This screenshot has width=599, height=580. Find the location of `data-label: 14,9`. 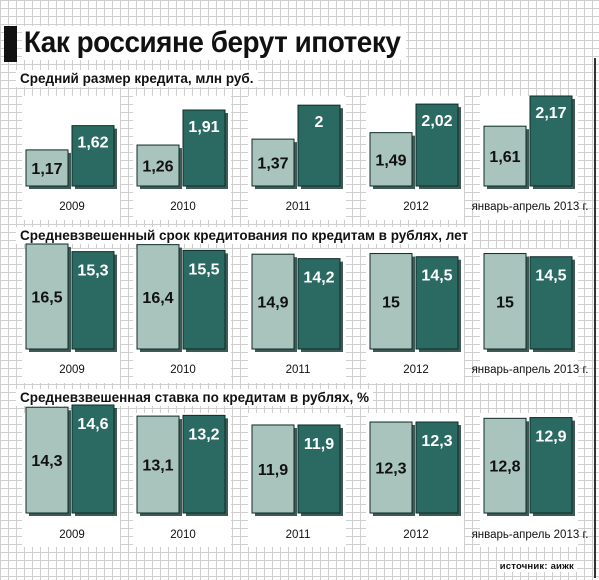

data-label: 14,9 is located at coordinates (272, 303).